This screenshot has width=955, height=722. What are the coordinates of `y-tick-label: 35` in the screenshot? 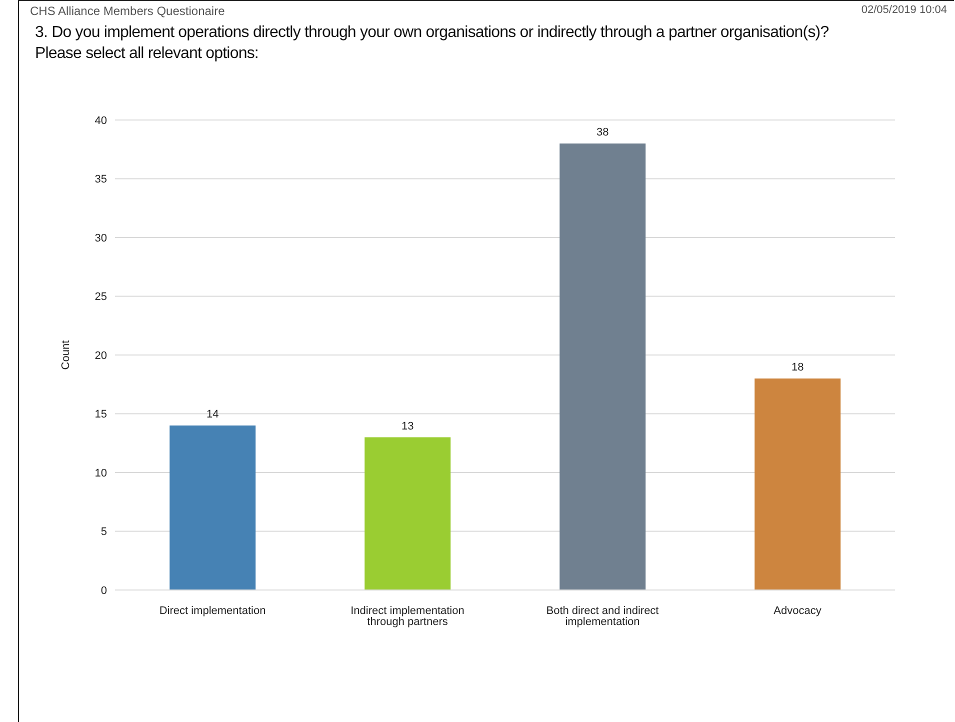 It's located at (100, 180).